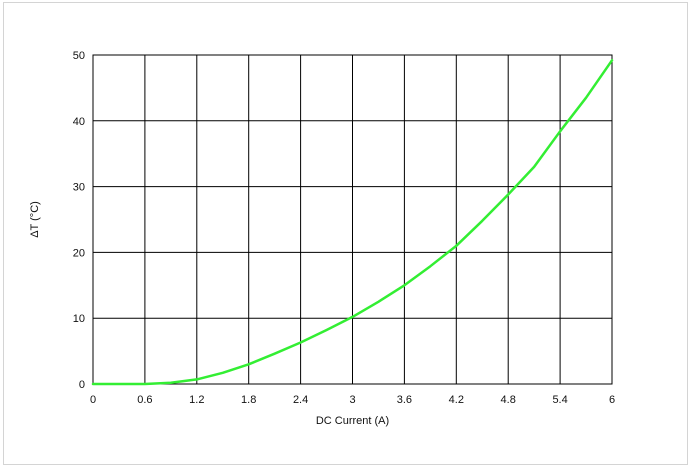 This screenshot has width=694, height=470. I want to click on x-tick-label: 6, so click(612, 400).